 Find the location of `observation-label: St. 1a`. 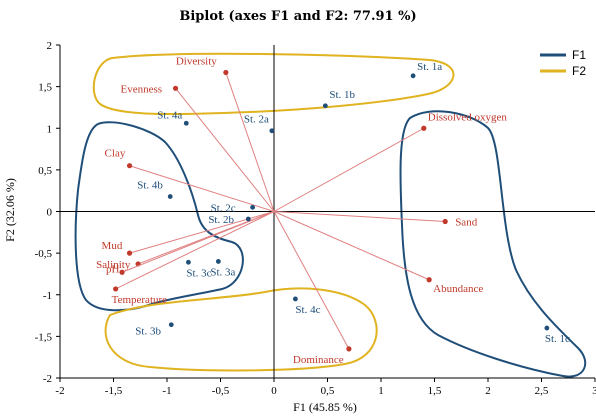

observation-label: St. 1a is located at coordinates (429, 67).